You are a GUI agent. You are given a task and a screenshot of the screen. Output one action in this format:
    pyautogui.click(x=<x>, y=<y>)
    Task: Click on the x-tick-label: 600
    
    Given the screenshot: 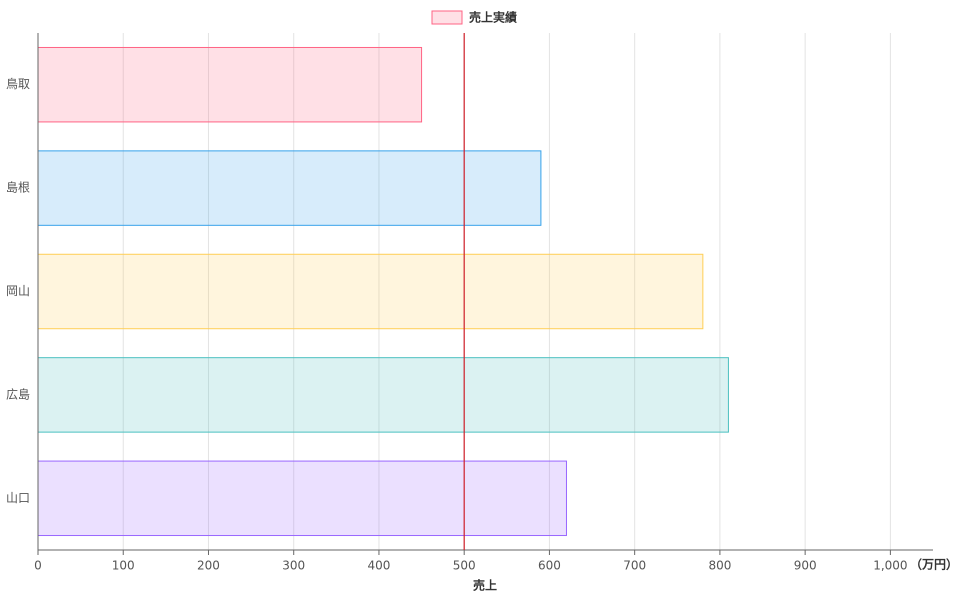 What is the action you would take?
    pyautogui.click(x=549, y=566)
    